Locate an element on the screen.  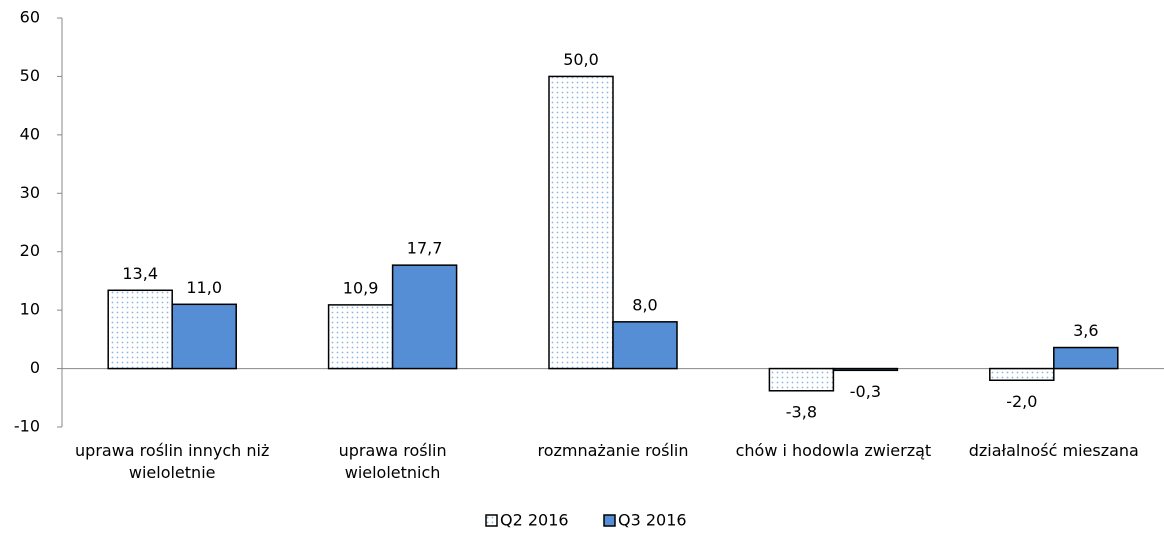
legend-label: Q2 2016 is located at coordinates (534, 520).